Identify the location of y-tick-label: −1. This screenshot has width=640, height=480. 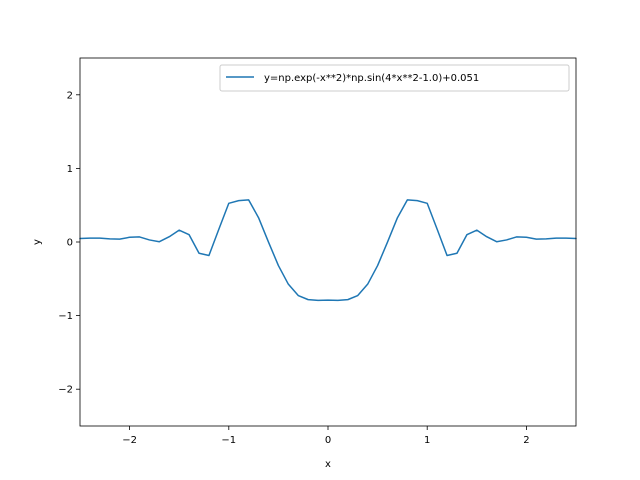
(65, 316).